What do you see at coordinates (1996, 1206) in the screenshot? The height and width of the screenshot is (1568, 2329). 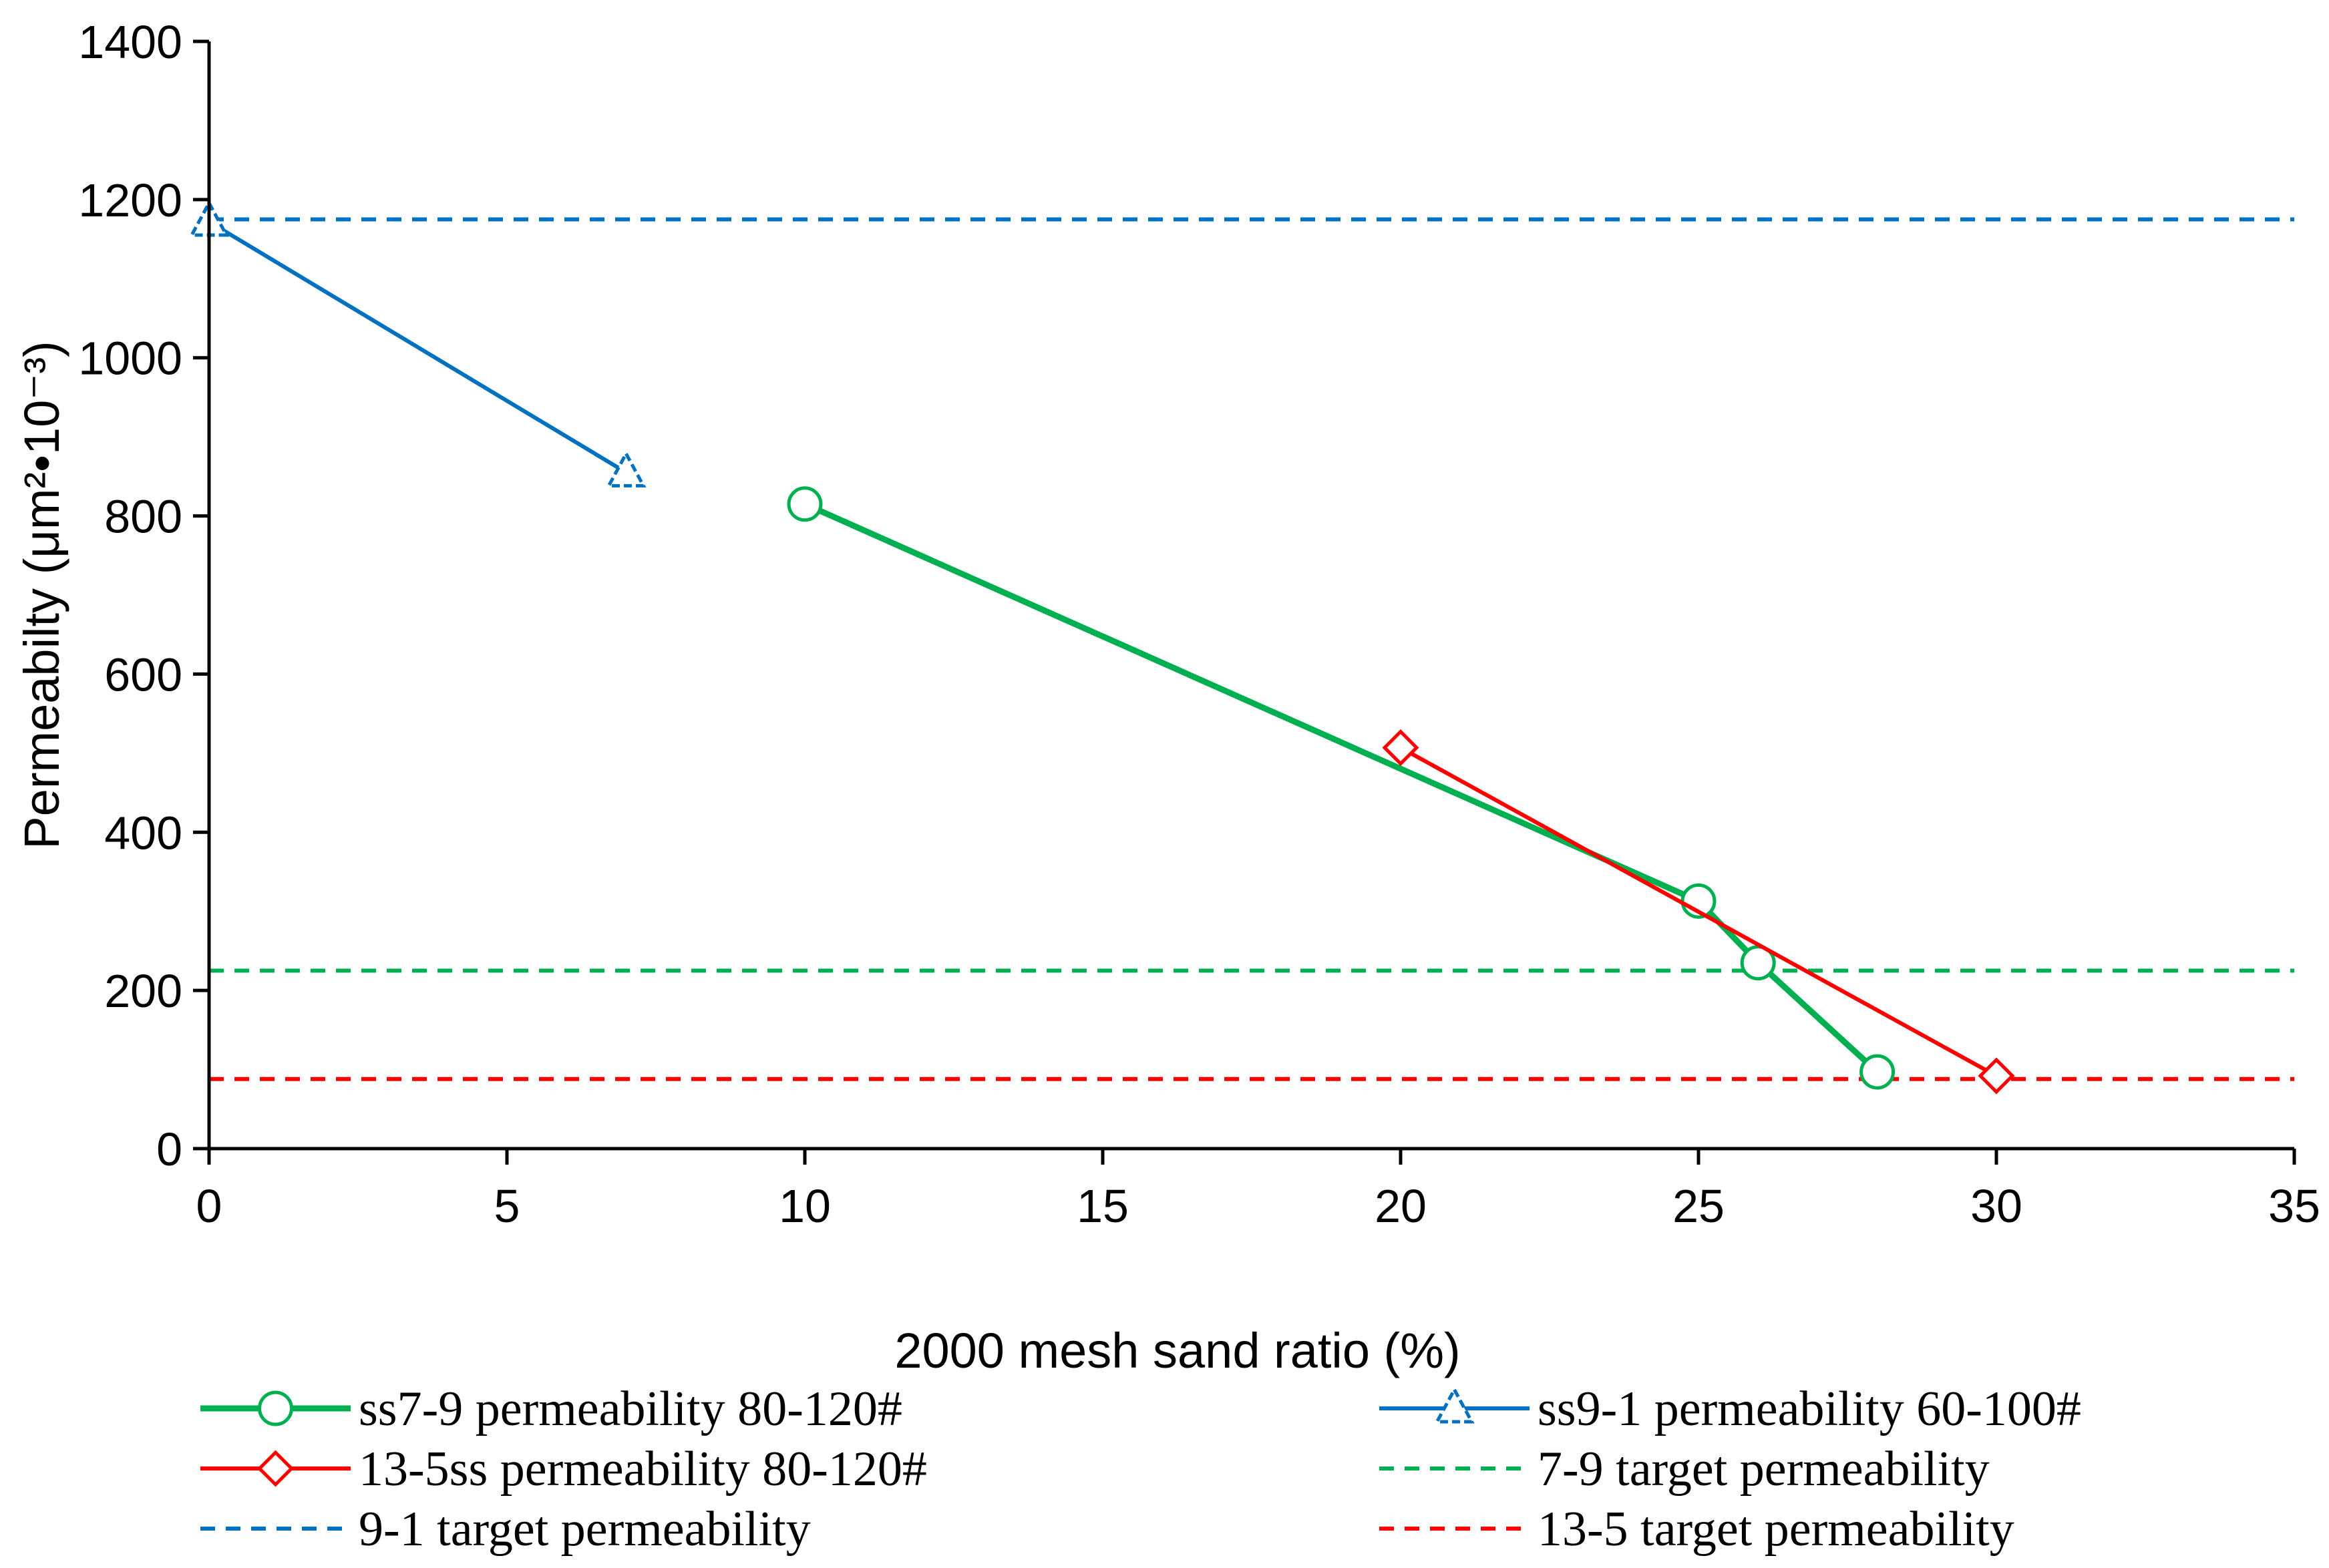 I see `x-tick-label: 30` at bounding box center [1996, 1206].